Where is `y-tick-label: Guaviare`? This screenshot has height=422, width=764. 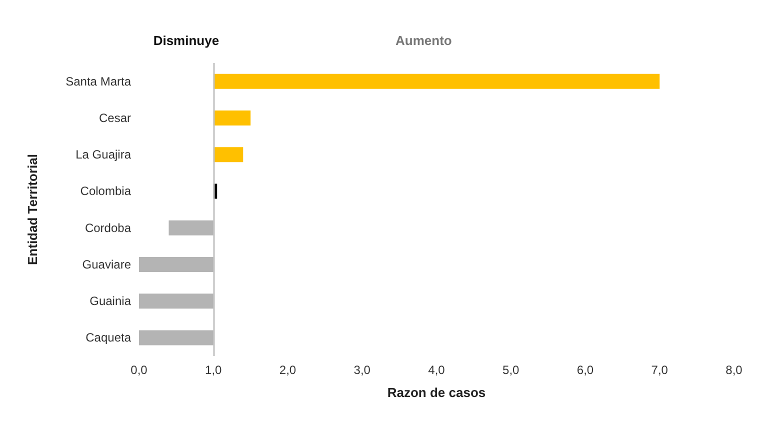 y-tick-label: Guaviare is located at coordinates (107, 264).